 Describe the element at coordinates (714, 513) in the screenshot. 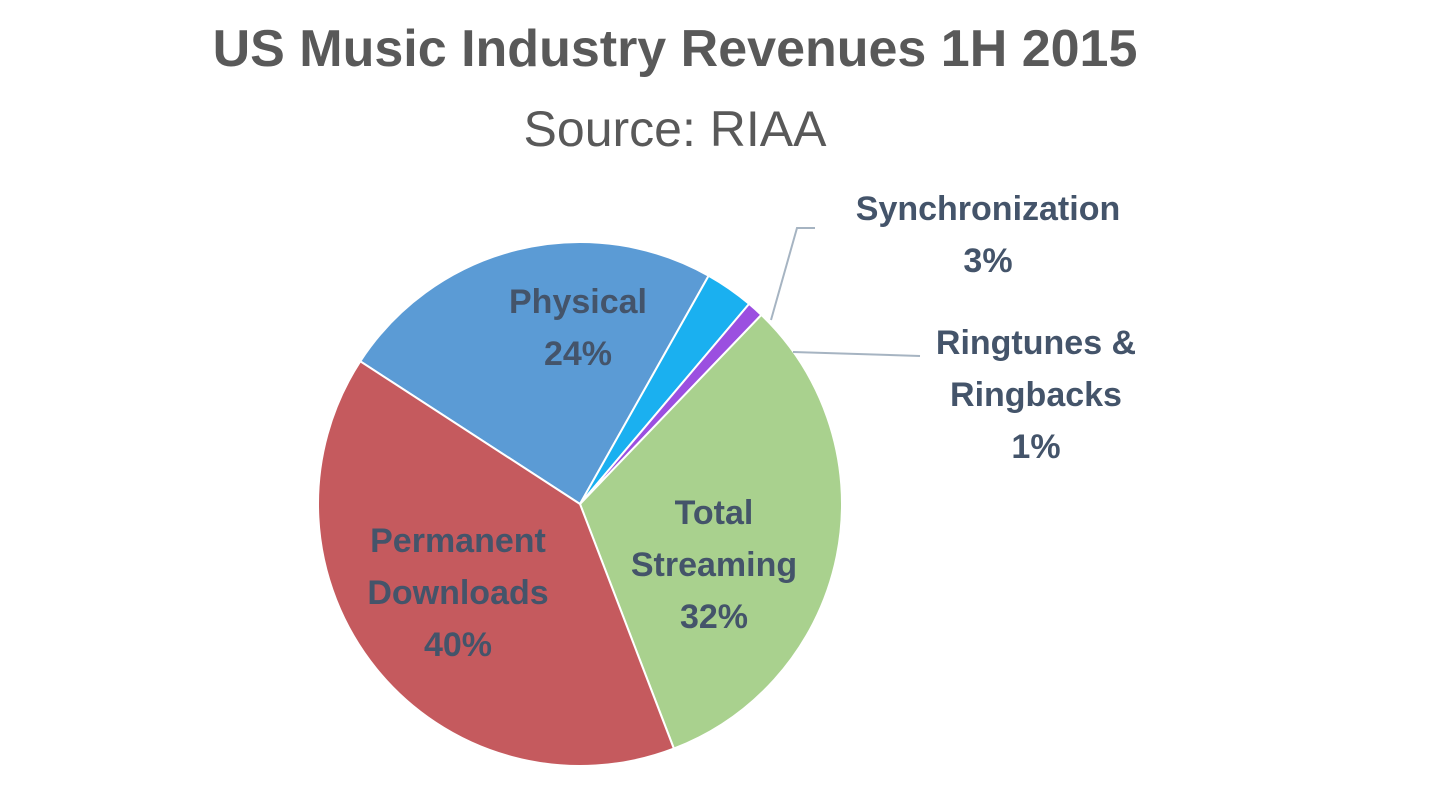

I see `slice-category-label: Total` at that location.